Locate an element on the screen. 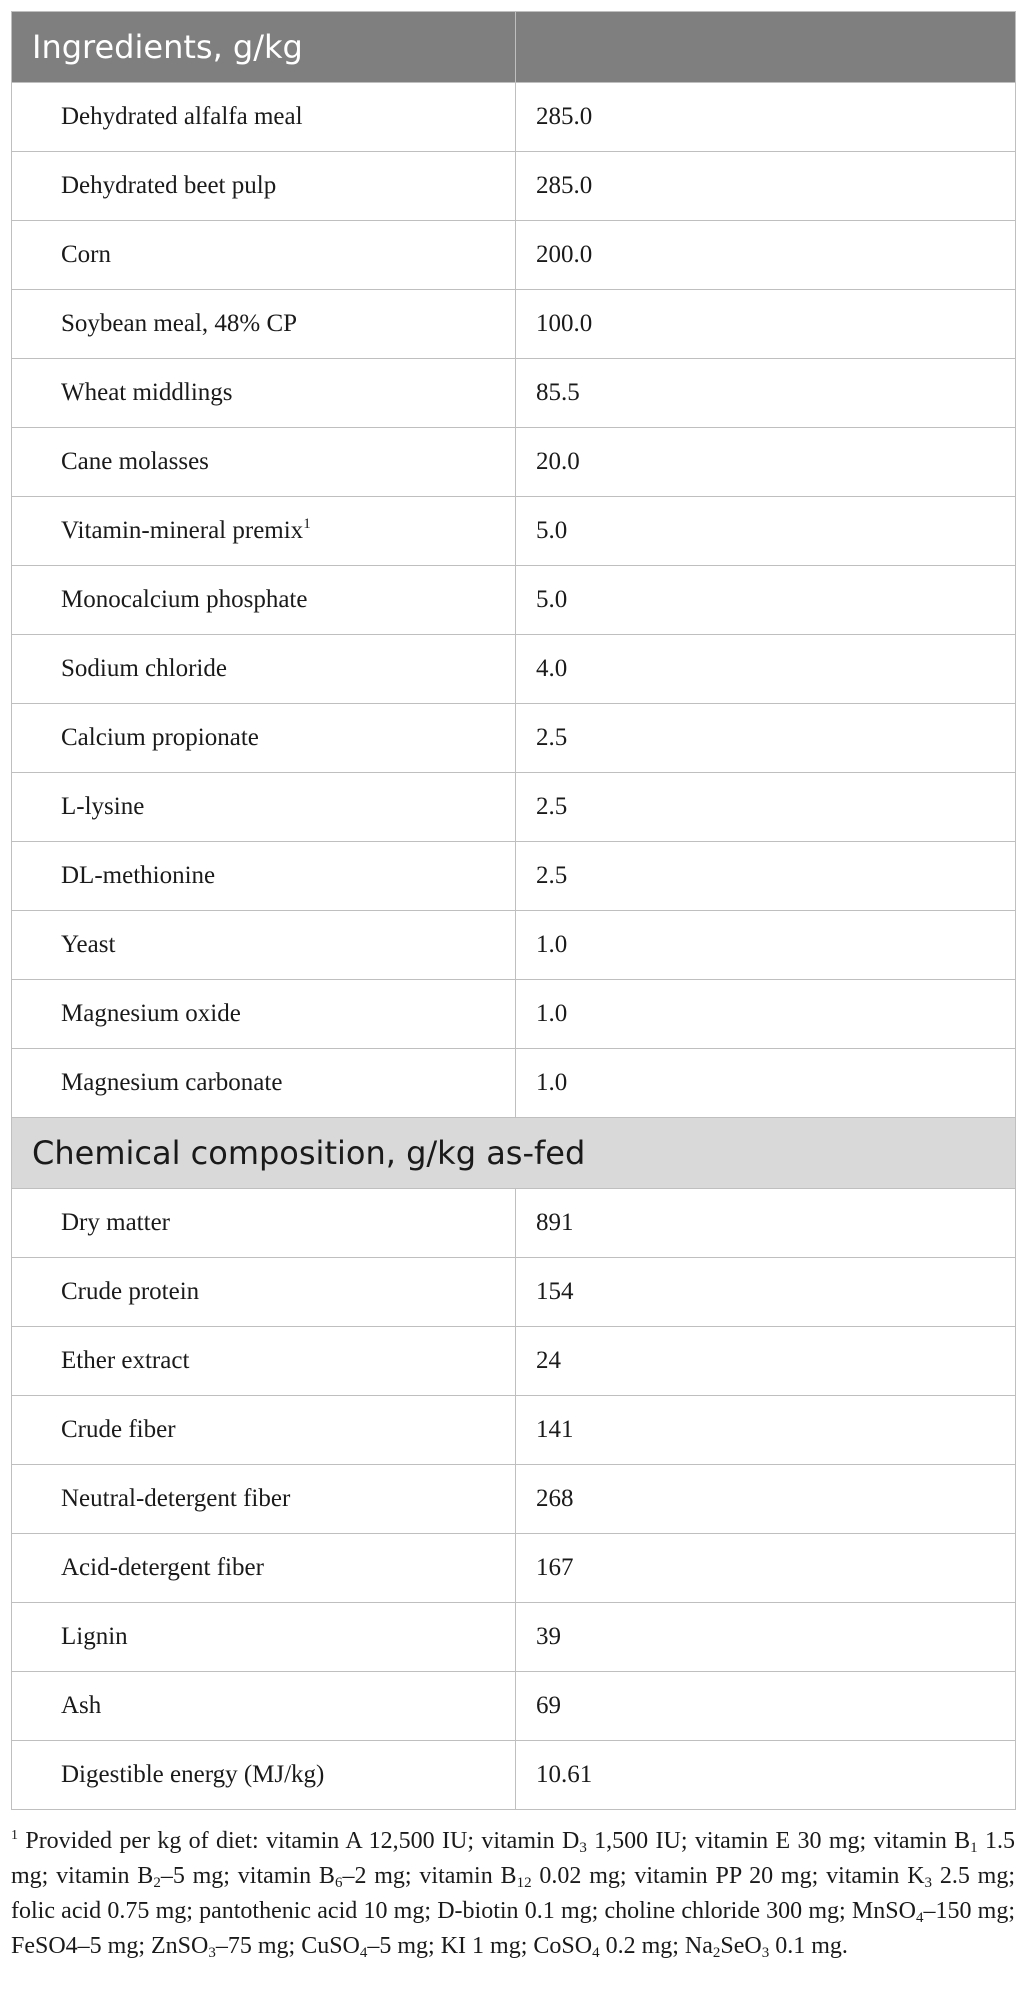 The image size is (1026, 2011). table-row: Crude protein 154 is located at coordinates (513, 1292).